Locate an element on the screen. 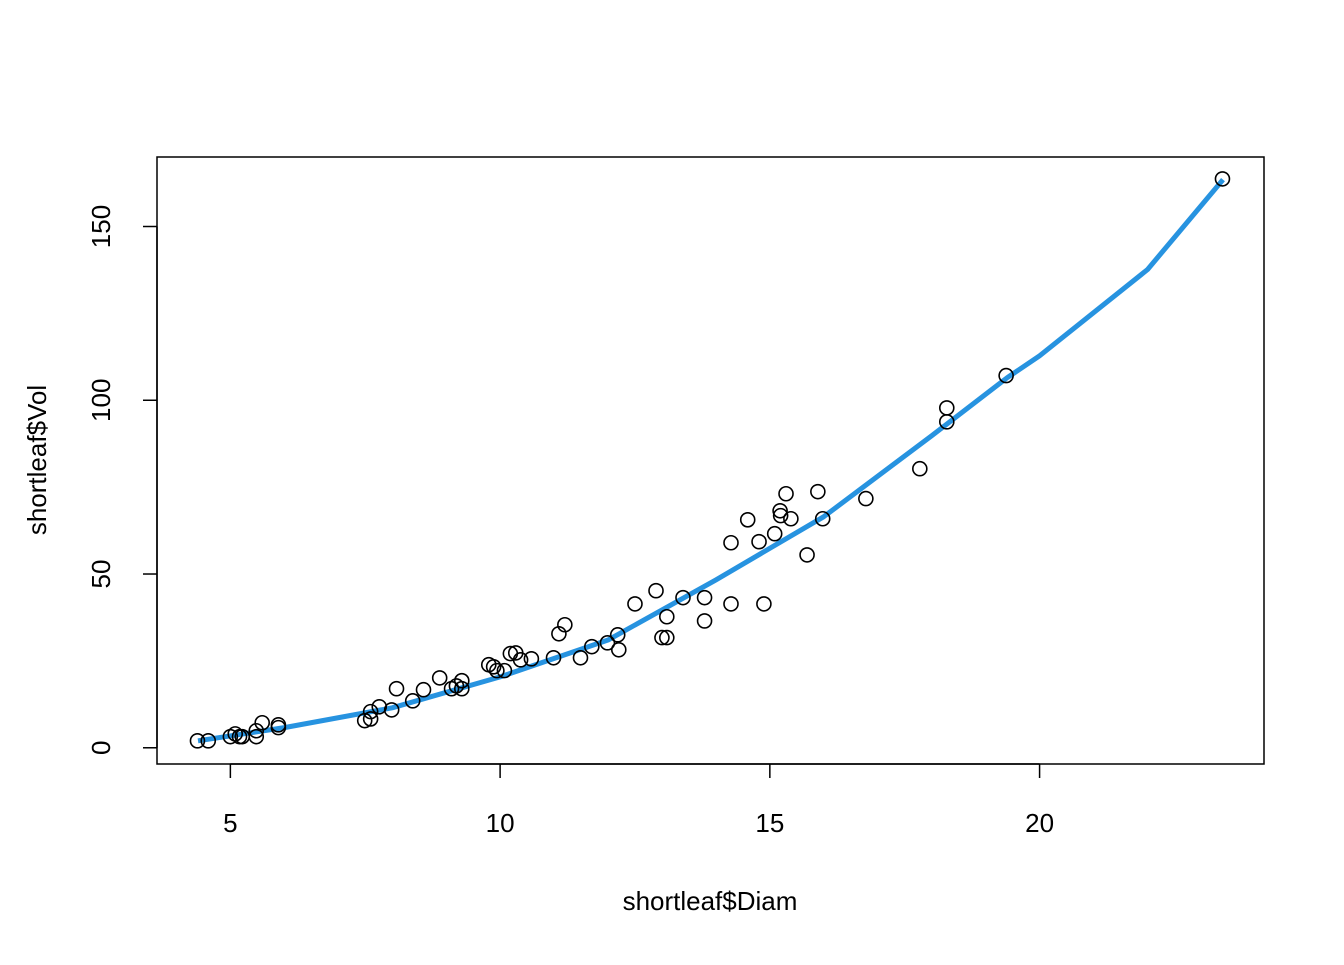  y-axis-label: shortleaf$Vol is located at coordinates (37, 460).